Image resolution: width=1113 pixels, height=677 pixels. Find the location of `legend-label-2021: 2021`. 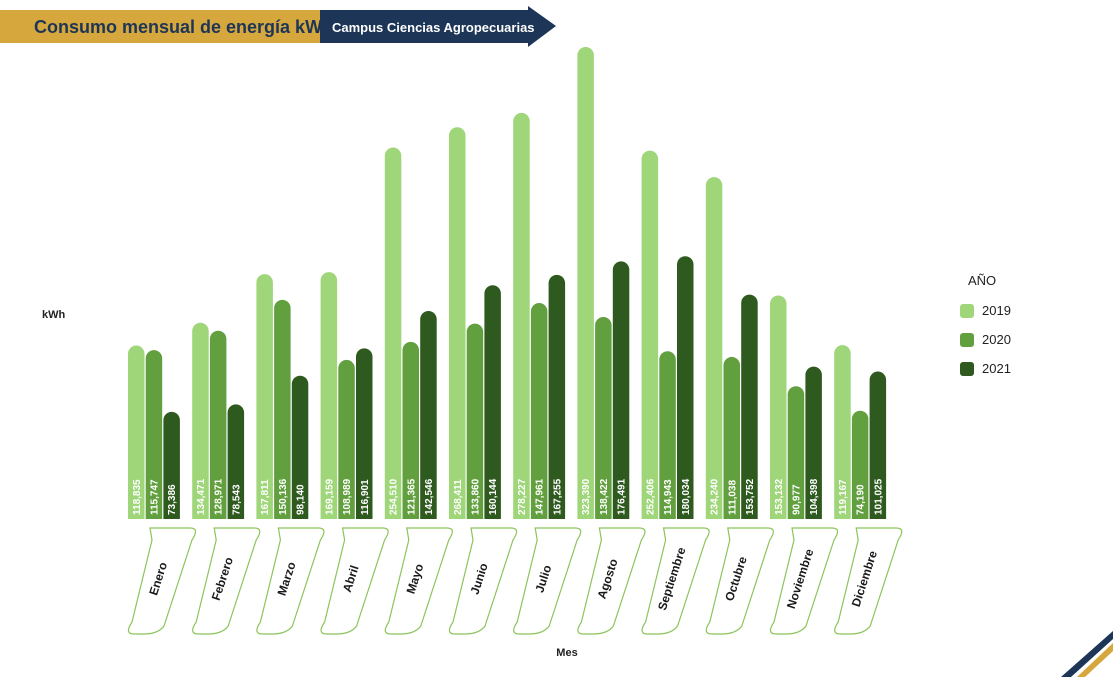

legend-label-2021: 2021 is located at coordinates (996, 368).